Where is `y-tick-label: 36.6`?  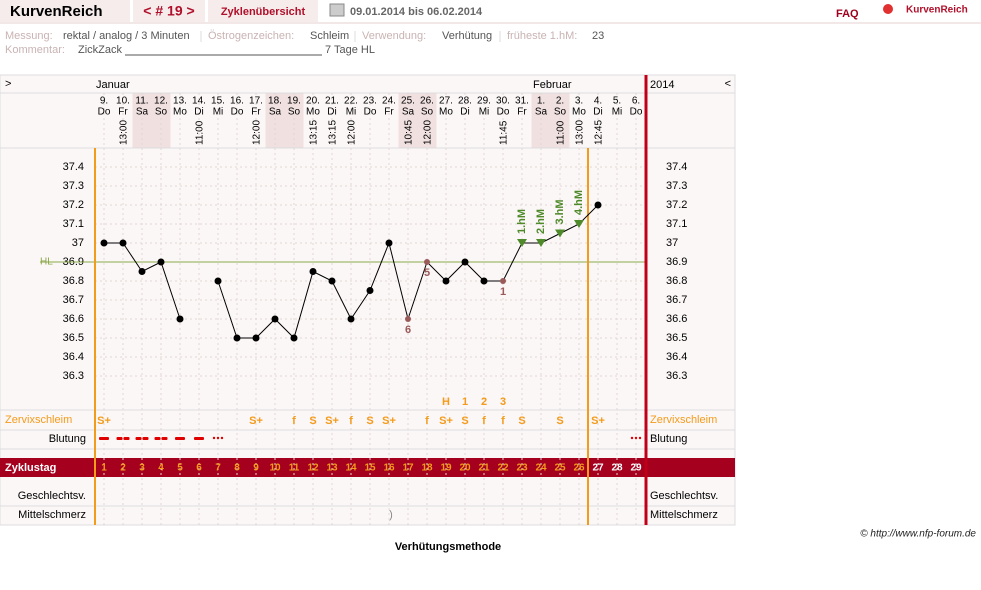
y-tick-label: 36.6 is located at coordinates (73, 319).